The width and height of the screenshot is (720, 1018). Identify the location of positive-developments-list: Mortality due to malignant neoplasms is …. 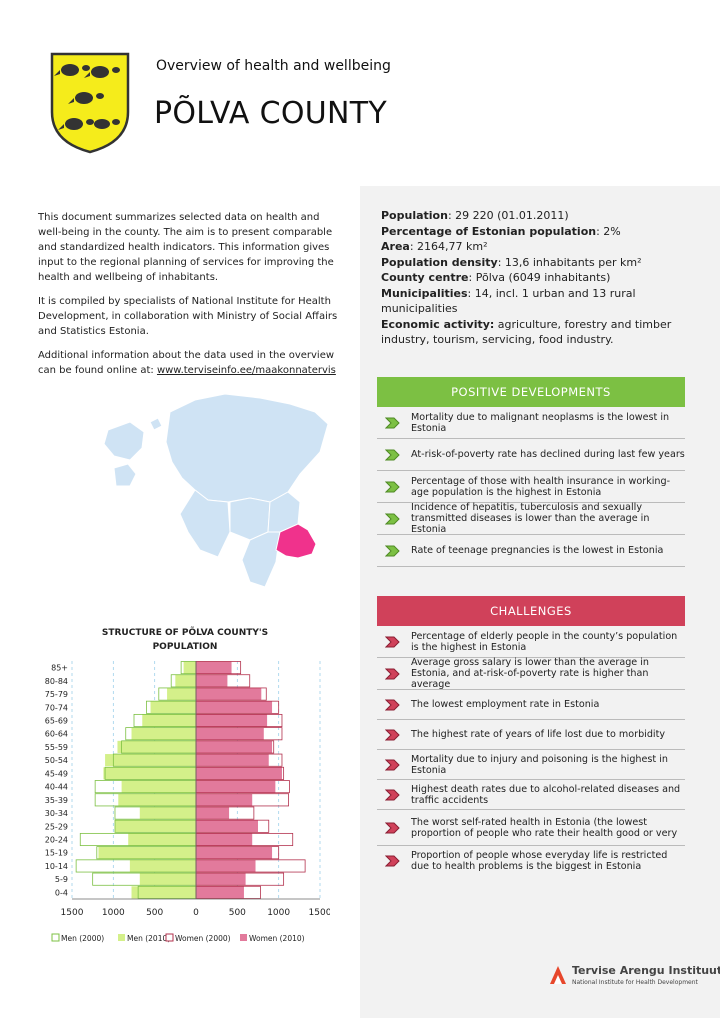
(531, 487).